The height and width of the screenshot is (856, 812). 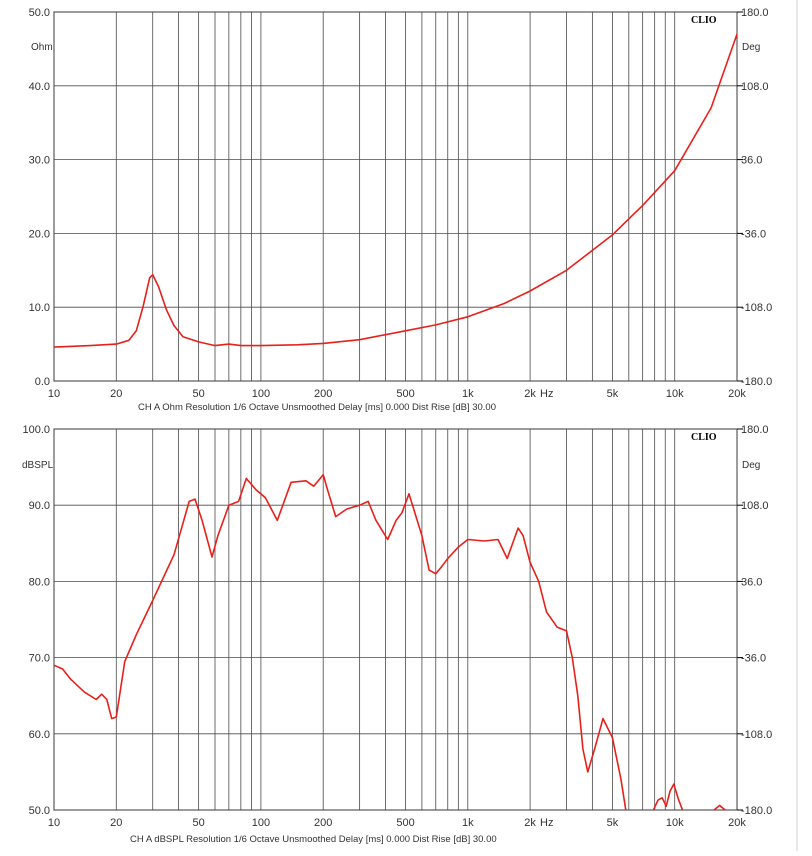 I want to click on impedance-x-tick-labels: 10 20 50 100 200 500 1k 2k 5k 10k 20k Hz, so click(x=397, y=394).